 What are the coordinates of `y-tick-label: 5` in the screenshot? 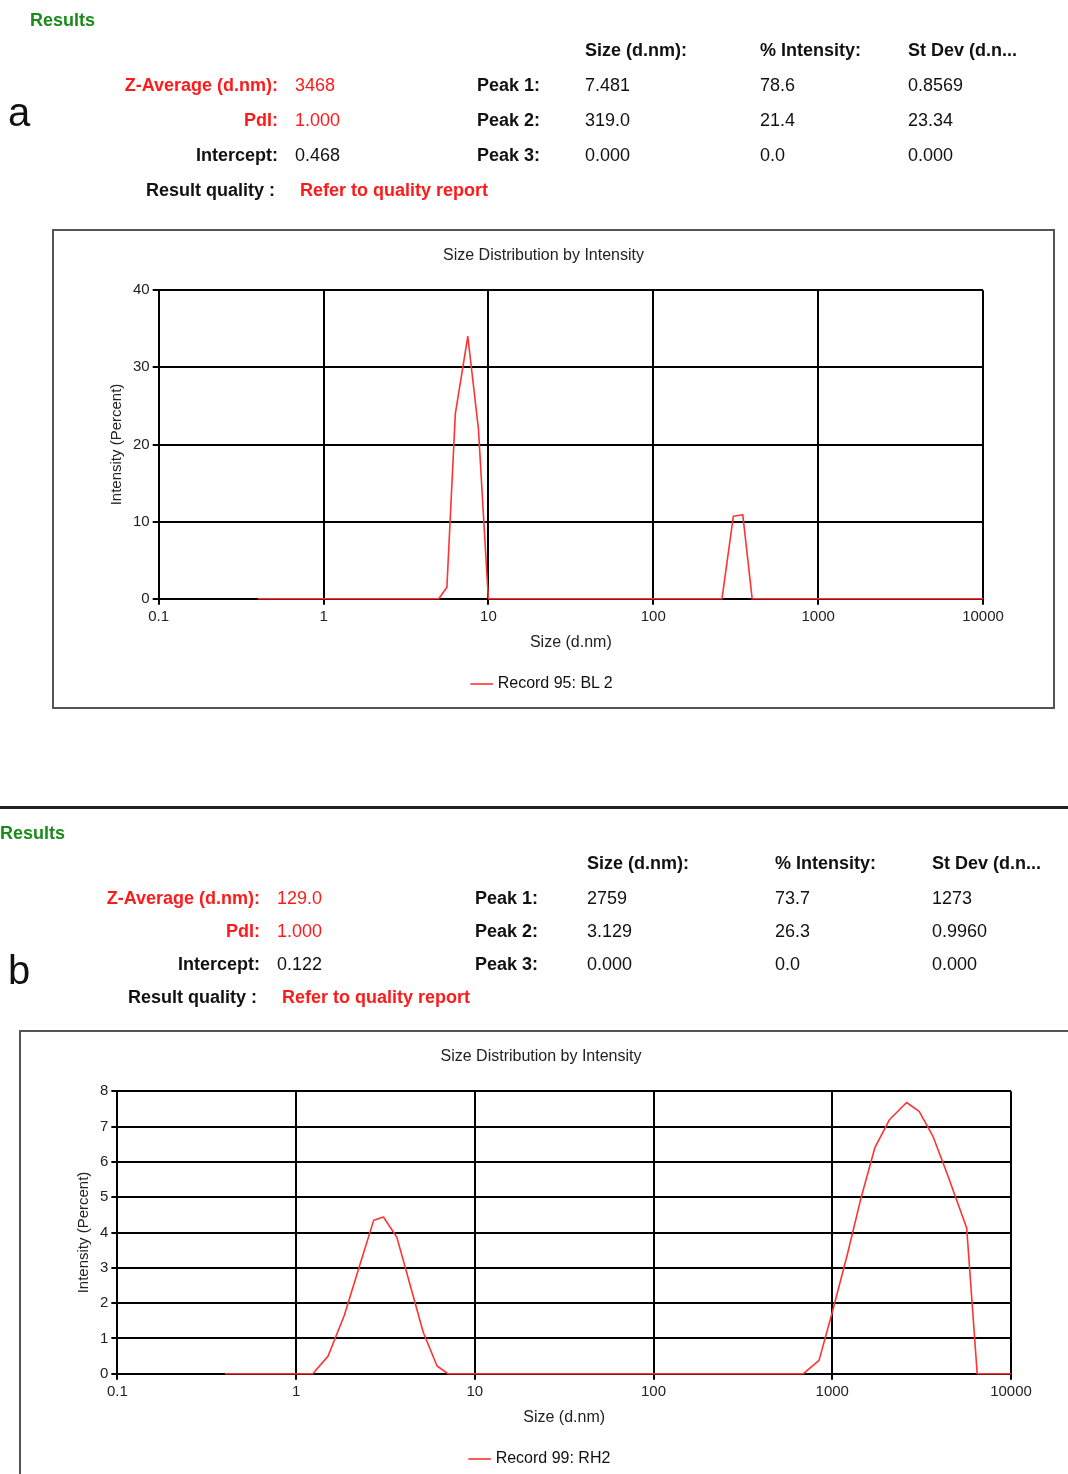 It's located at (104, 1196).